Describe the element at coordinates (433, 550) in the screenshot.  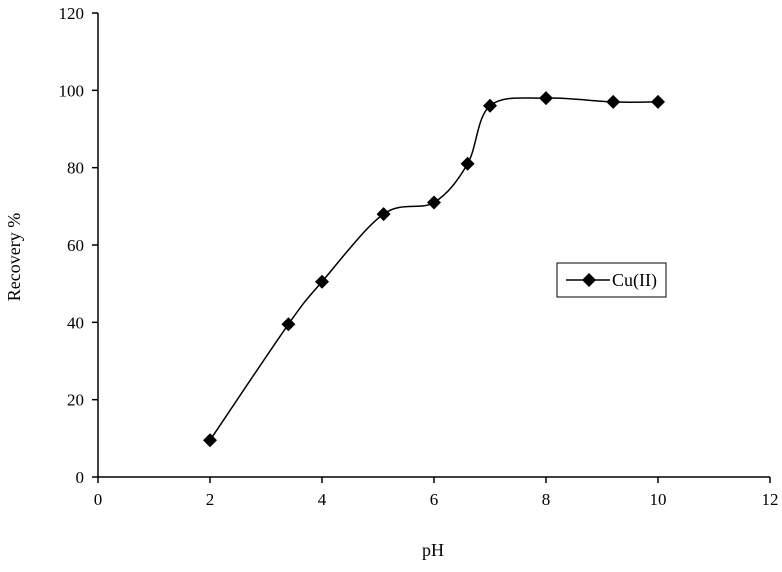
I see `x-axis-title: pH` at that location.